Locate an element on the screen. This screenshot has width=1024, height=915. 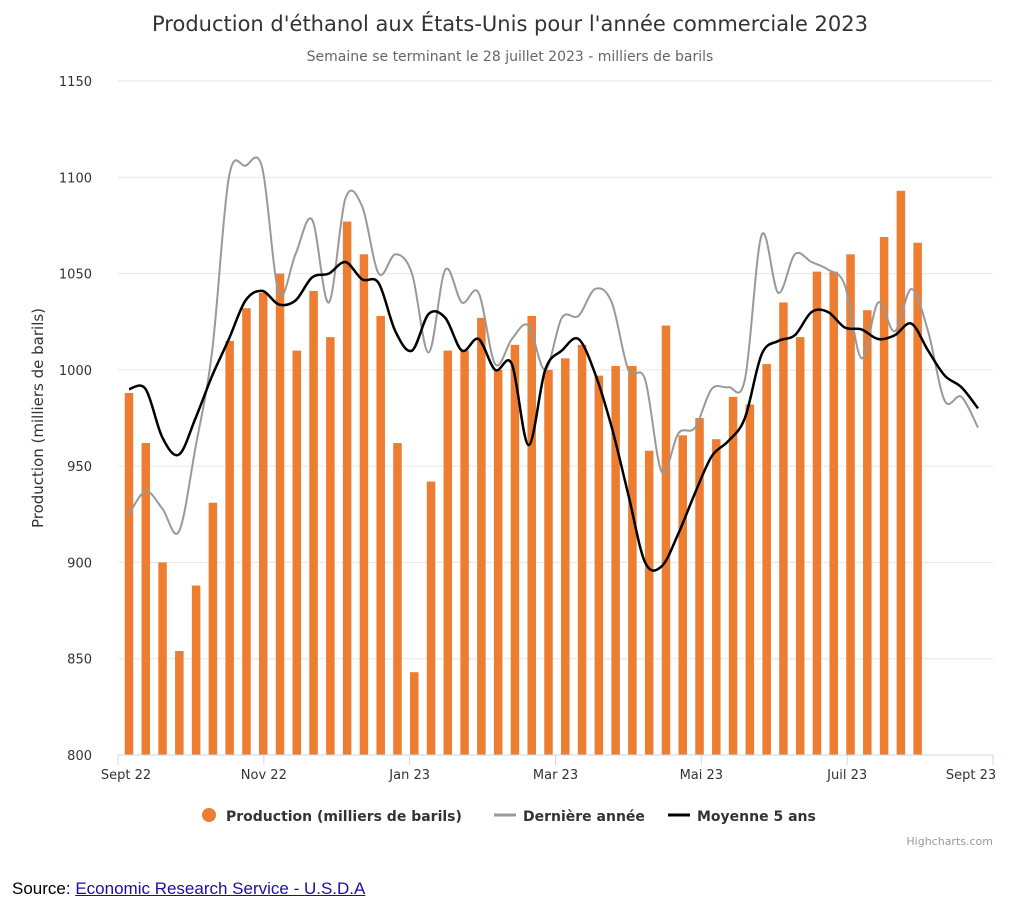
x-tick-label: Jan 23 is located at coordinates (409, 775).